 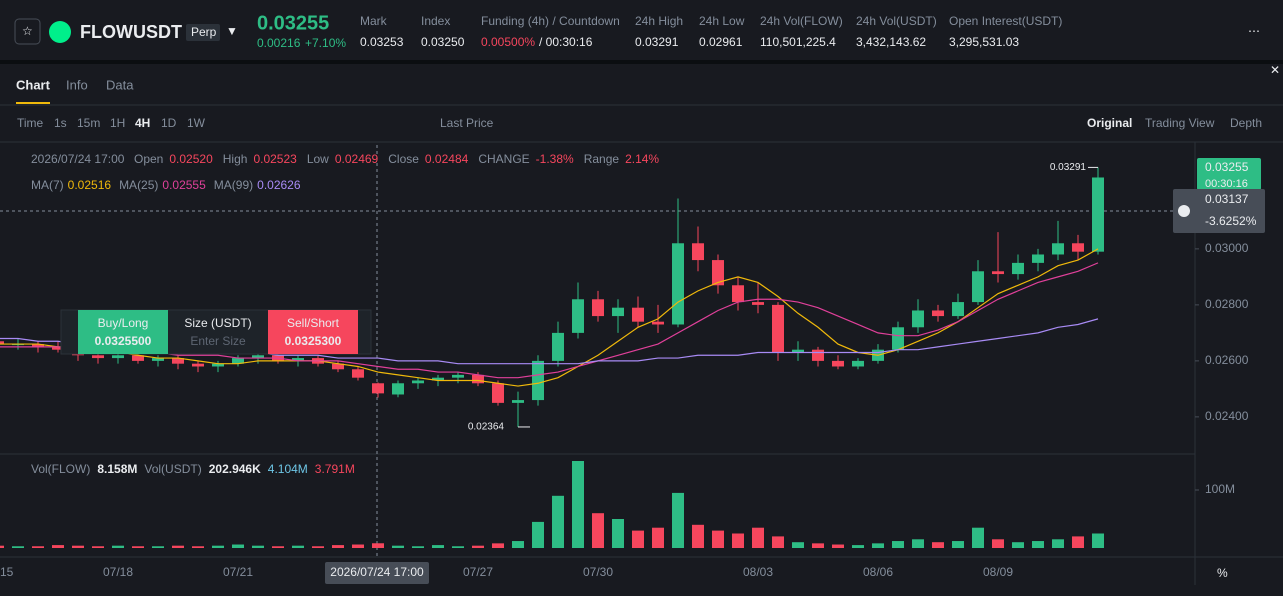 What do you see at coordinates (238, 572) in the screenshot?
I see `x-tick-label: 07/21` at bounding box center [238, 572].